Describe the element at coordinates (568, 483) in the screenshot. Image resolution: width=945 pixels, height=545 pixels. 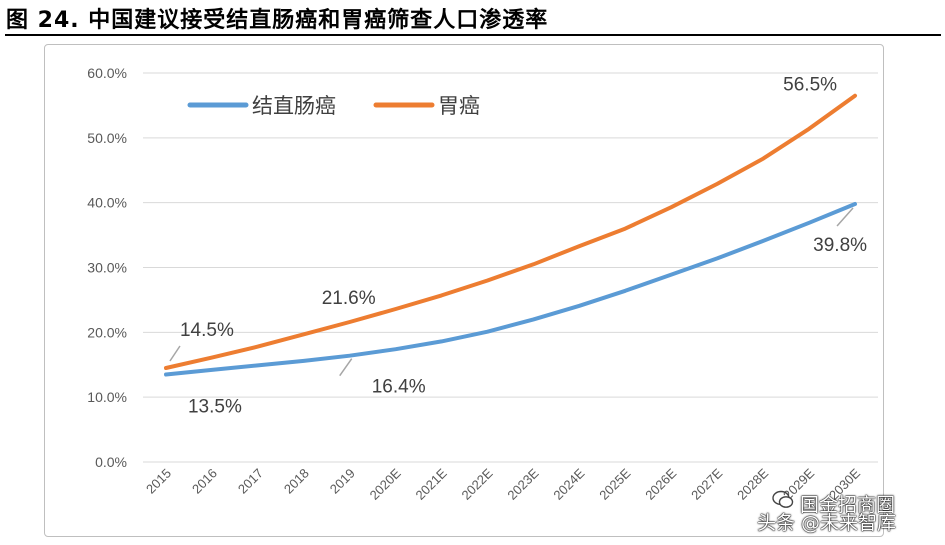
I see `x-tick-label: 2024E` at that location.